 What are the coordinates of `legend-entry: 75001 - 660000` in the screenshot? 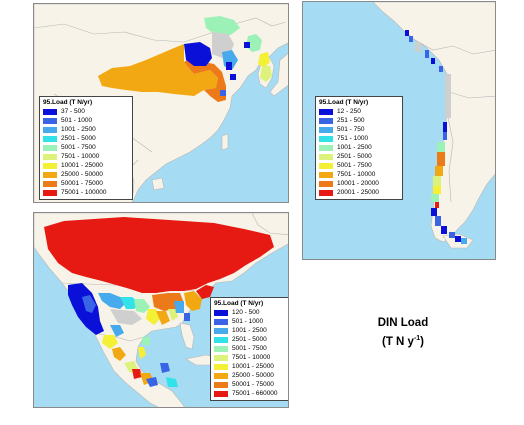 It's located at (250, 393).